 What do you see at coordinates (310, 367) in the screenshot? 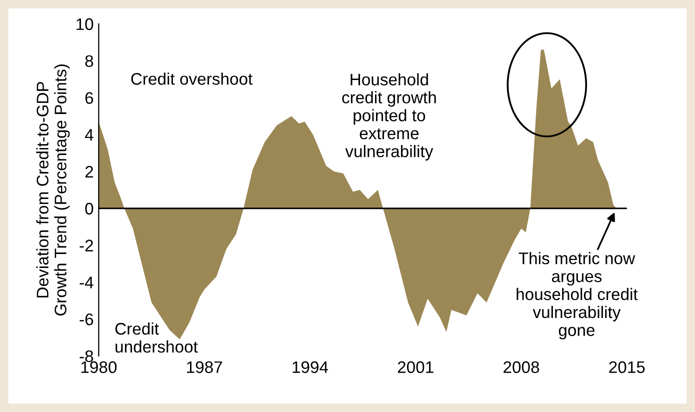
I see `x-tick-label: 1994` at bounding box center [310, 367].